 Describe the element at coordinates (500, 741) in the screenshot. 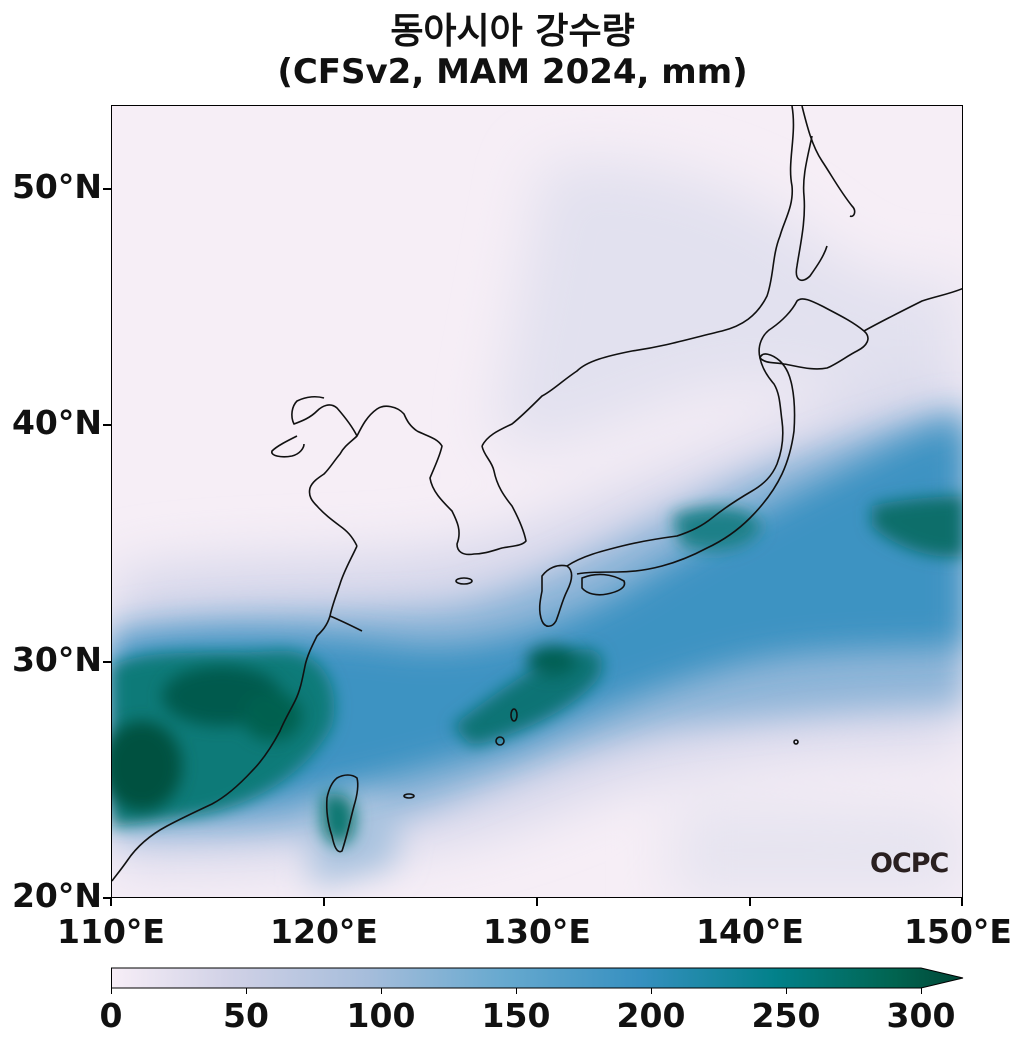

I see `island-ryukyu` at that location.